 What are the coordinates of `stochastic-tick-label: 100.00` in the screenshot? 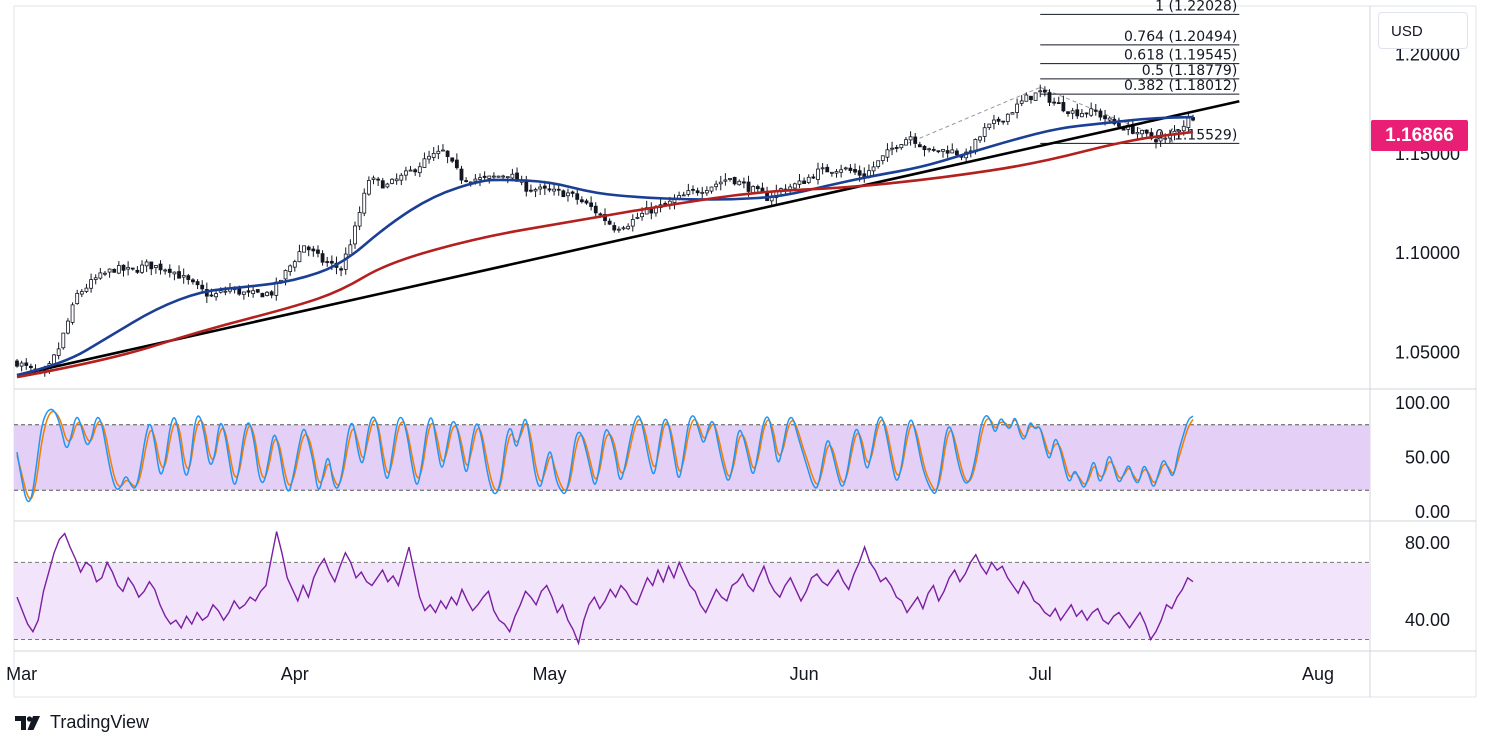 It's located at (1422, 403).